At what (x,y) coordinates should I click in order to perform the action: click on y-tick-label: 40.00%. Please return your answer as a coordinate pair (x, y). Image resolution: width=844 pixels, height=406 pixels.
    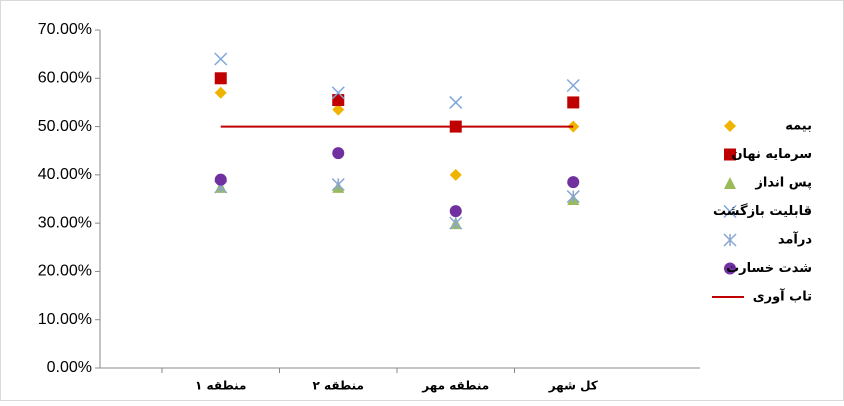
    Looking at the image, I should click on (65, 174).